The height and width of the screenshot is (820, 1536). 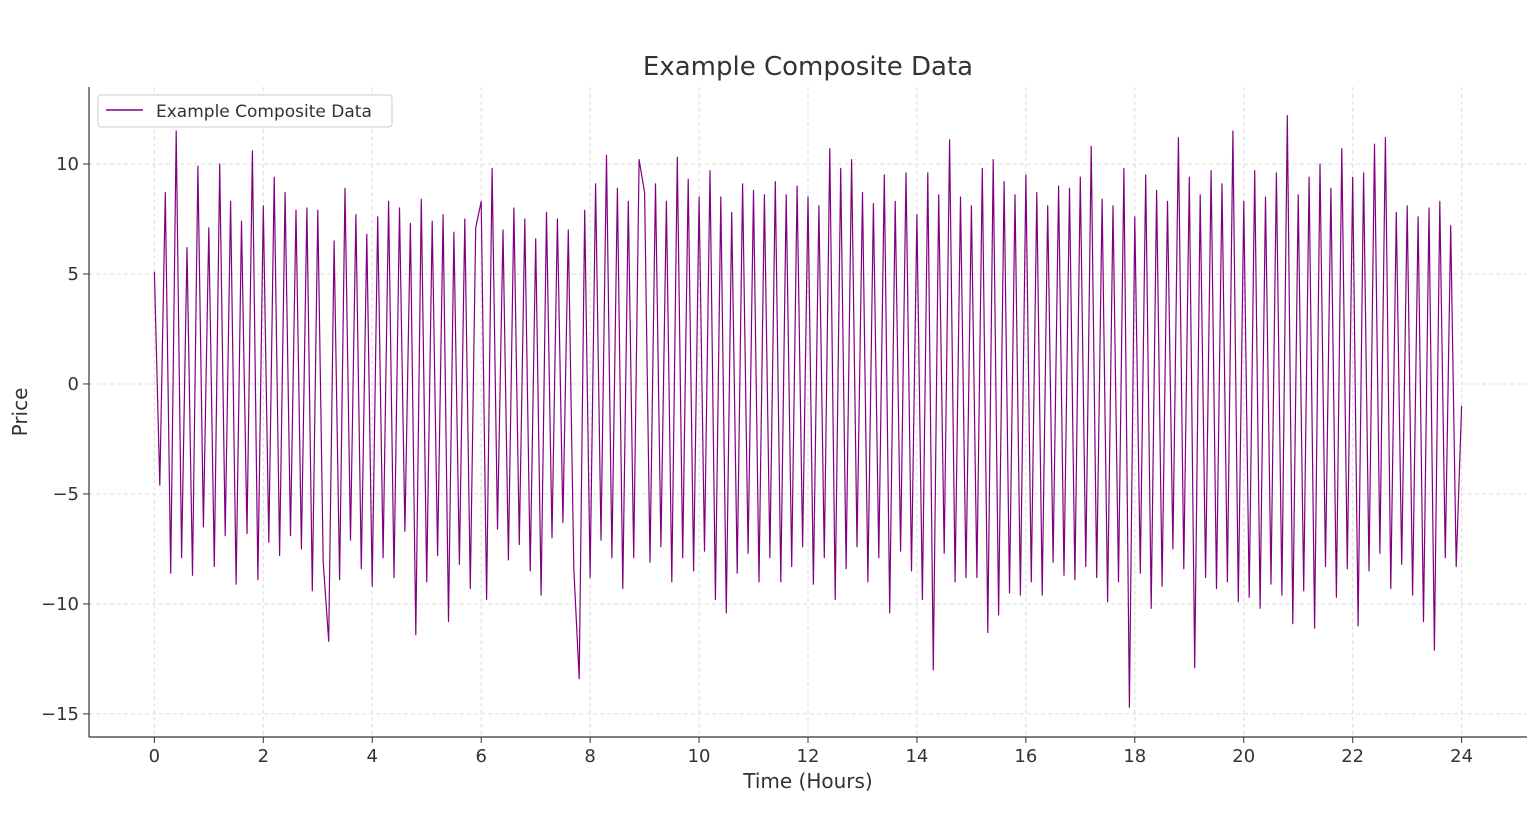 I want to click on legend: Example Composite Data, so click(x=245, y=111).